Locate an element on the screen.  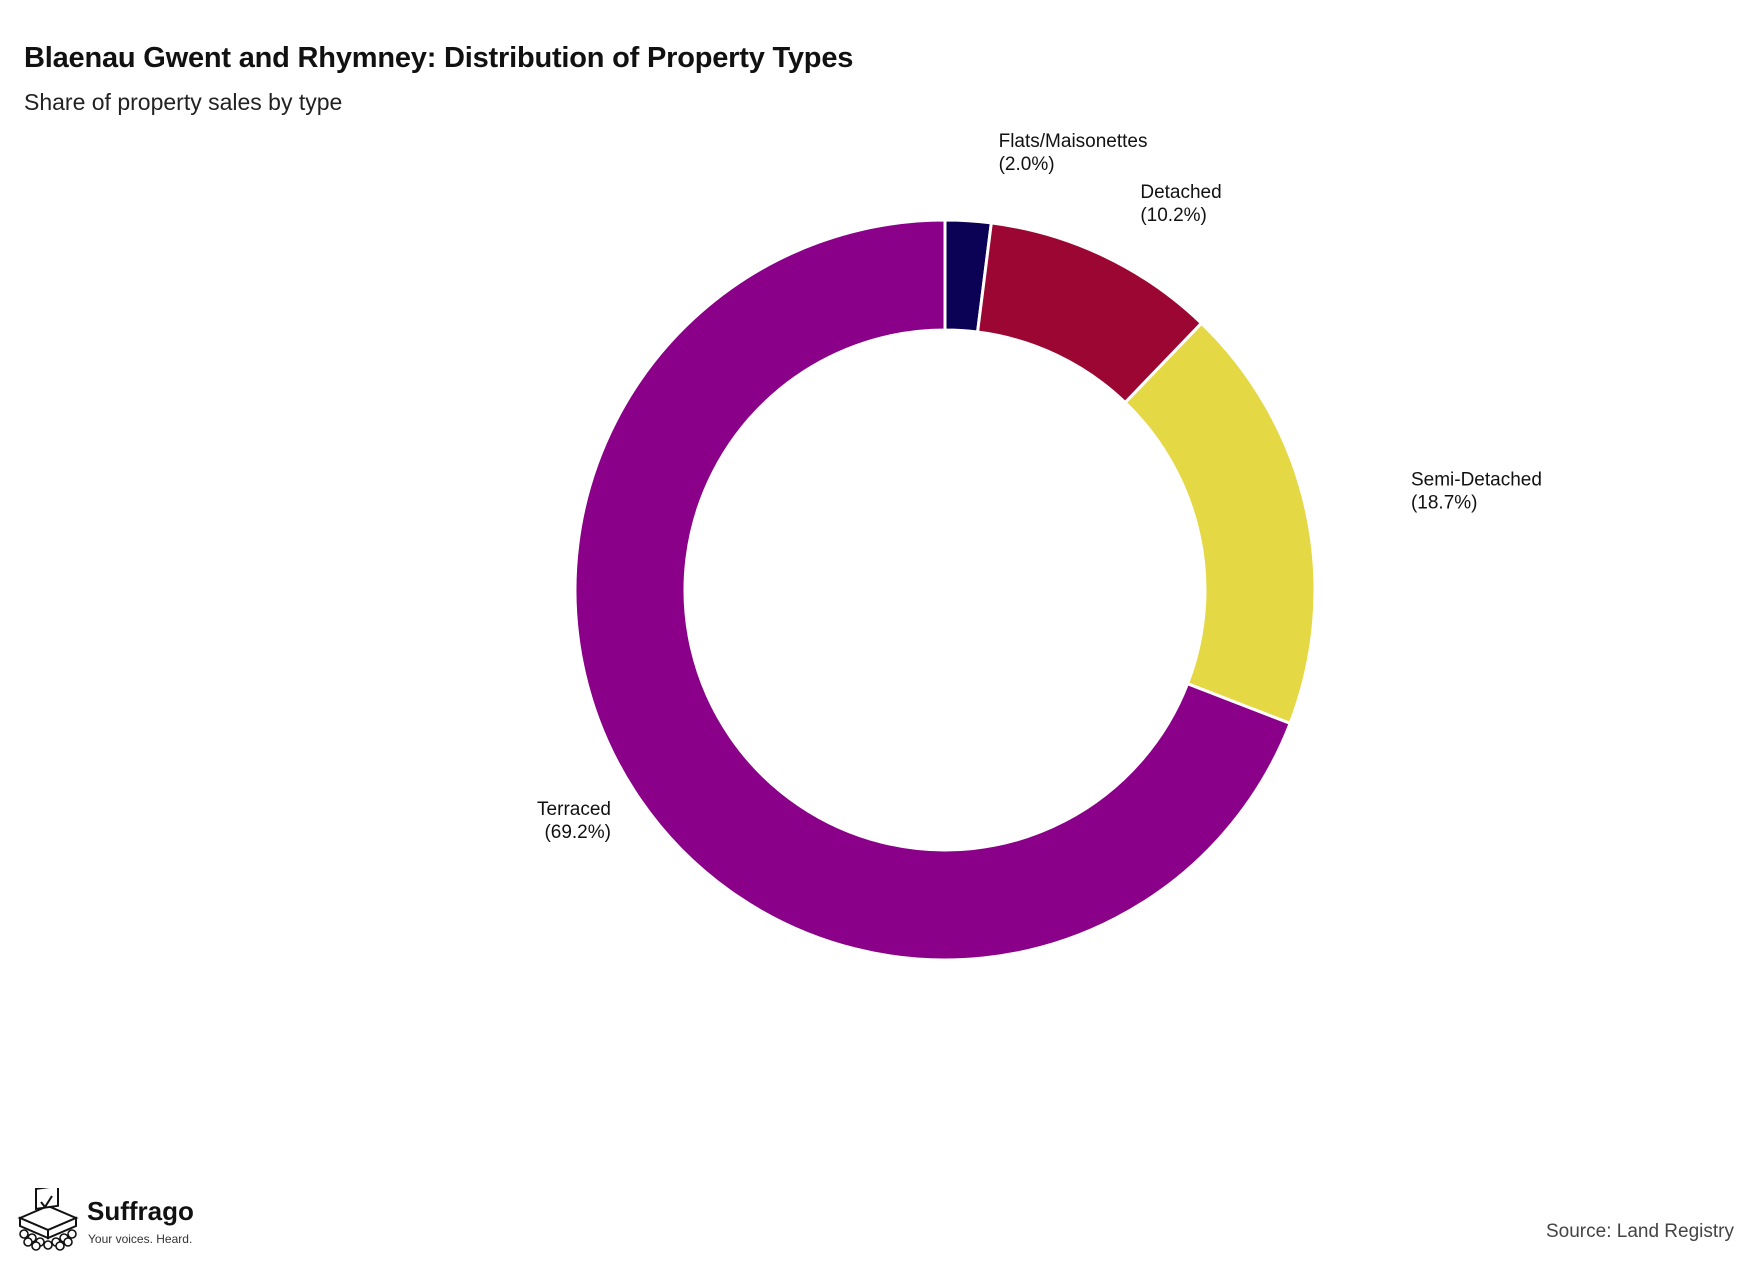
slice-label-detached: Detached (10.2%) is located at coordinates (1180, 204).